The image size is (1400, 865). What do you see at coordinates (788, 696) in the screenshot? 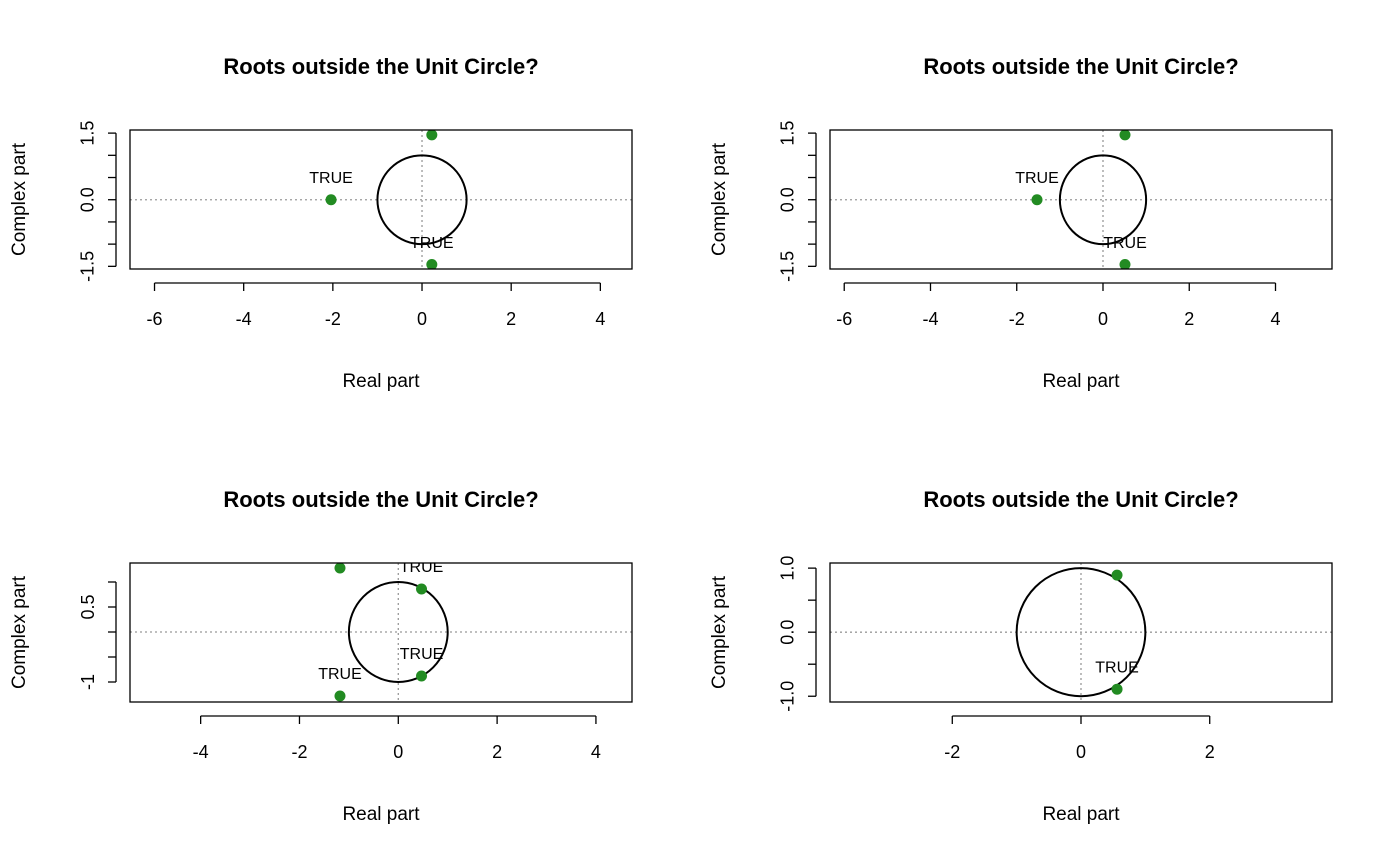
I see `y-tick-label: -1.0` at bounding box center [788, 696].